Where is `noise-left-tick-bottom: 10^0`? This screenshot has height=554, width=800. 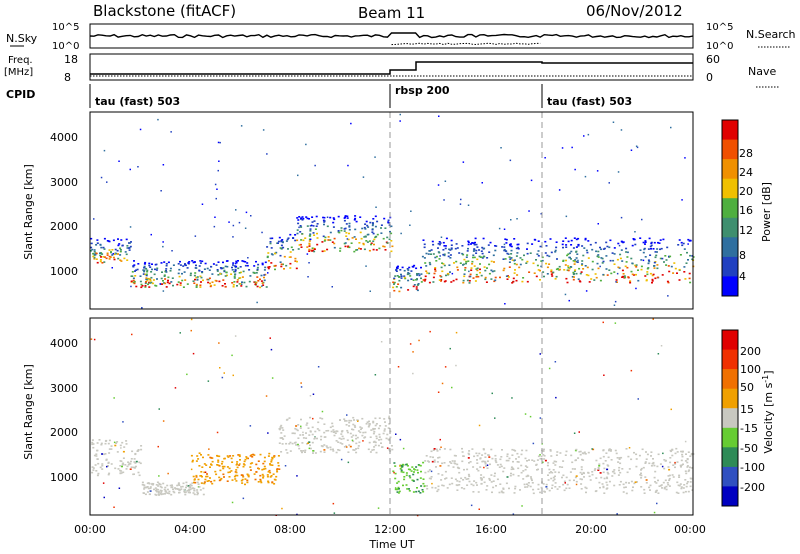 noise-left-tick-bottom: 10^0 is located at coordinates (65, 46).